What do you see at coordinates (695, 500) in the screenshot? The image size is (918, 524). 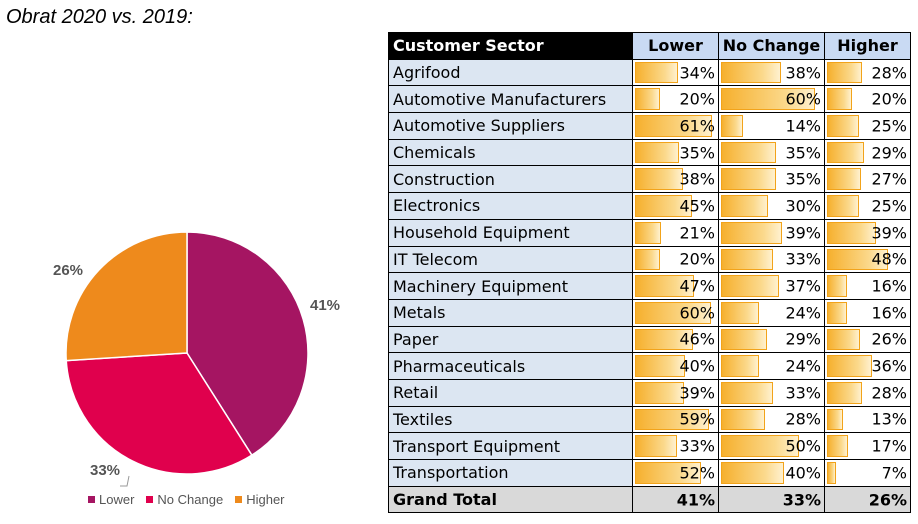 I see `value-label: 41%` at bounding box center [695, 500].